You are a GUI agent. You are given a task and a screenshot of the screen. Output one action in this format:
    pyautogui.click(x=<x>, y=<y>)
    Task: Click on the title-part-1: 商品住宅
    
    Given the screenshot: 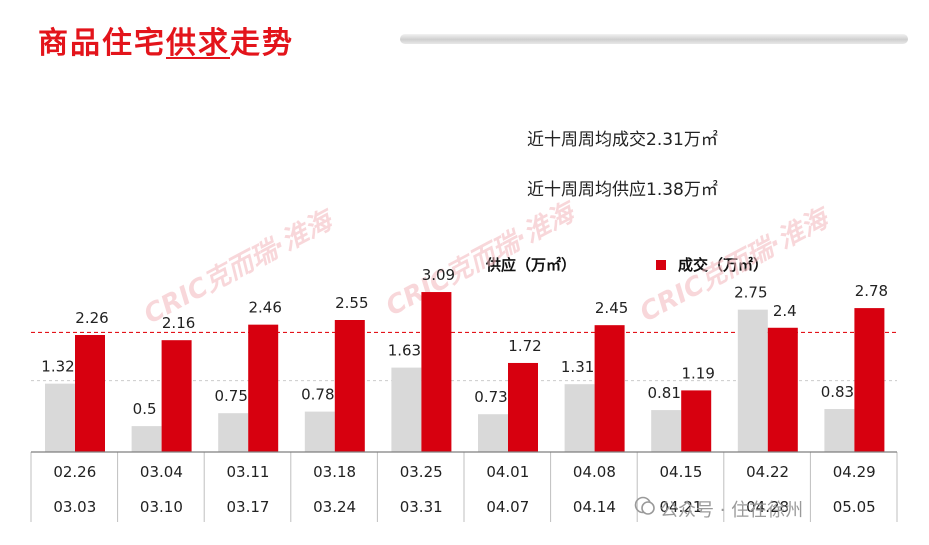 What is the action you would take?
    pyautogui.click(x=102, y=43)
    